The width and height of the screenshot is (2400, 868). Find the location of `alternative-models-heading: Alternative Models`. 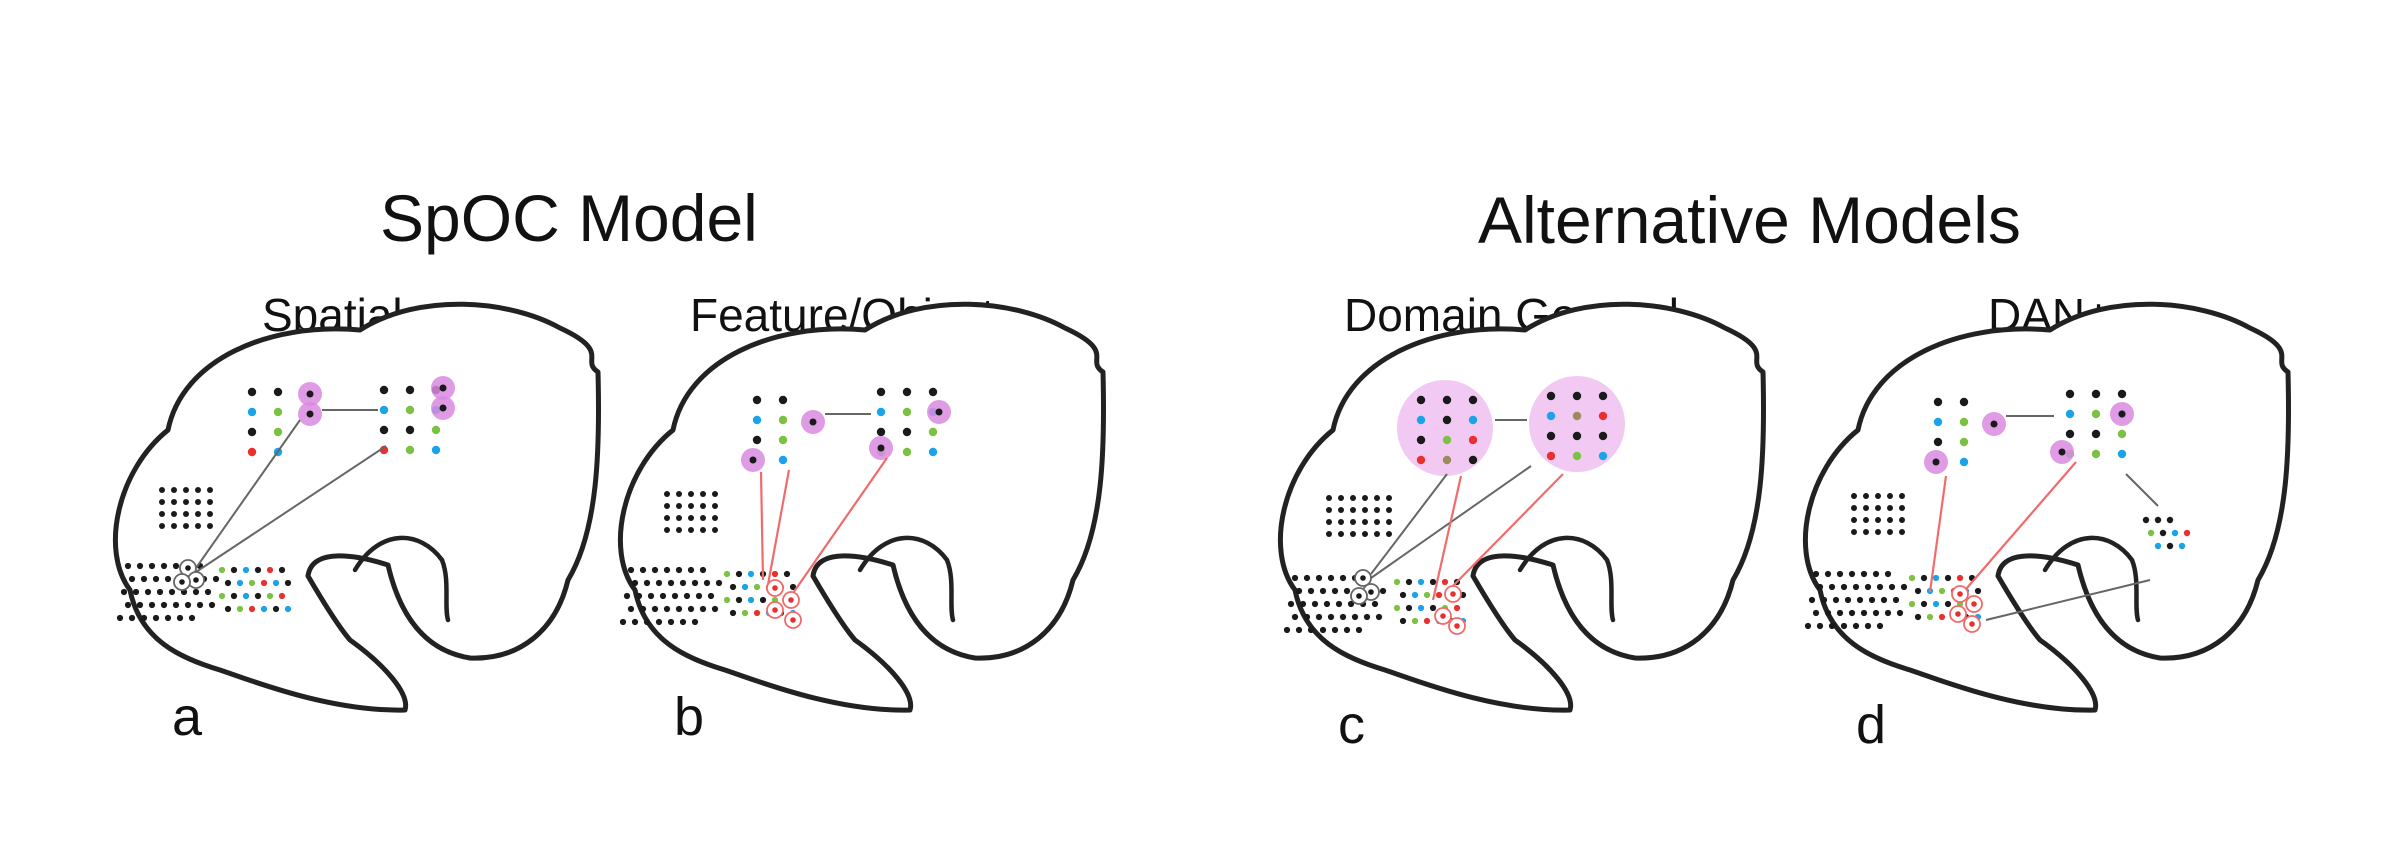

alternative-models-heading: Alternative Models is located at coordinates (1749, 220).